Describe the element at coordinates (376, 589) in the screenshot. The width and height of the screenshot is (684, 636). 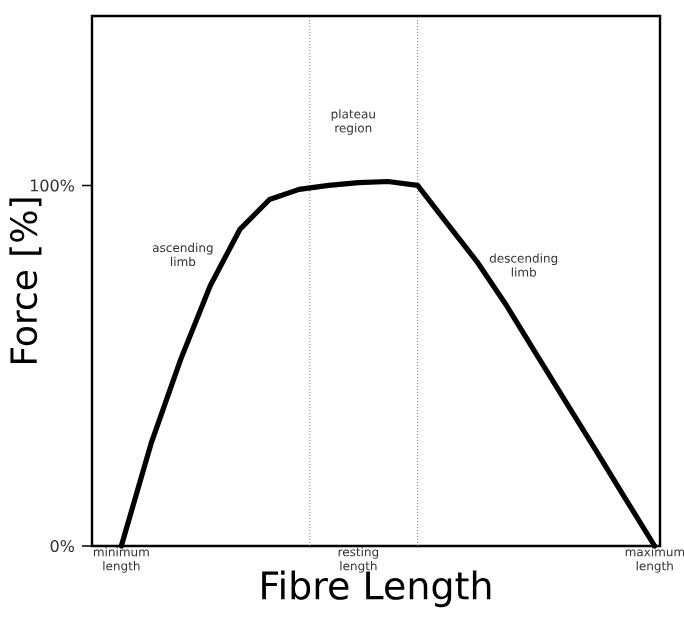
I see `x-axis-title: Fibre Length` at that location.